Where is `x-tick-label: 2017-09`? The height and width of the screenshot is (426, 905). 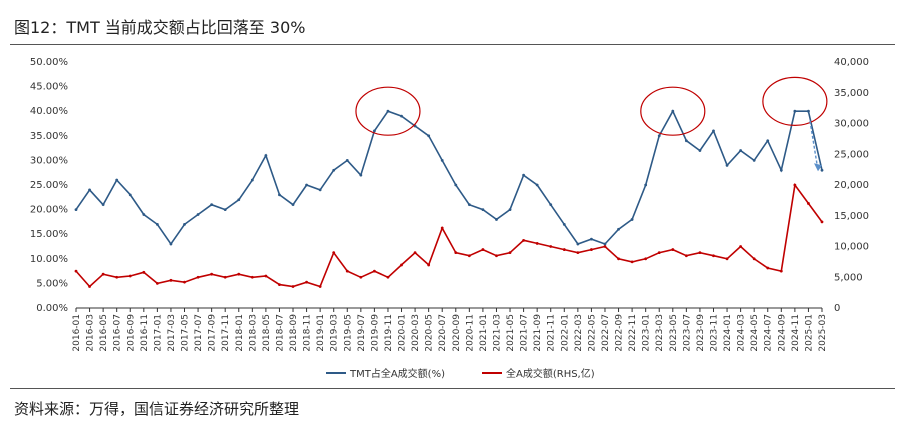 x-tick-label: 2017-09 is located at coordinates (213, 333).